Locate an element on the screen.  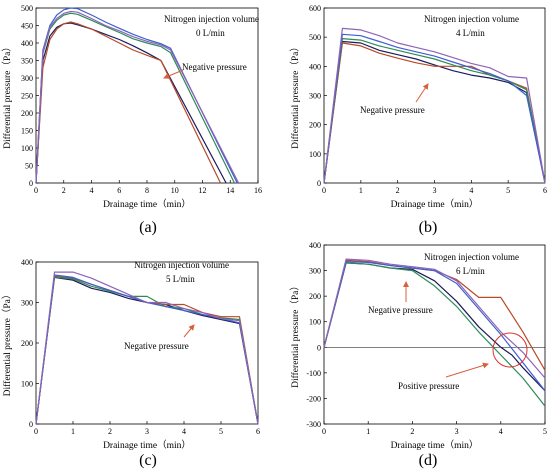
x-tick-label: 16 is located at coordinates (258, 190).